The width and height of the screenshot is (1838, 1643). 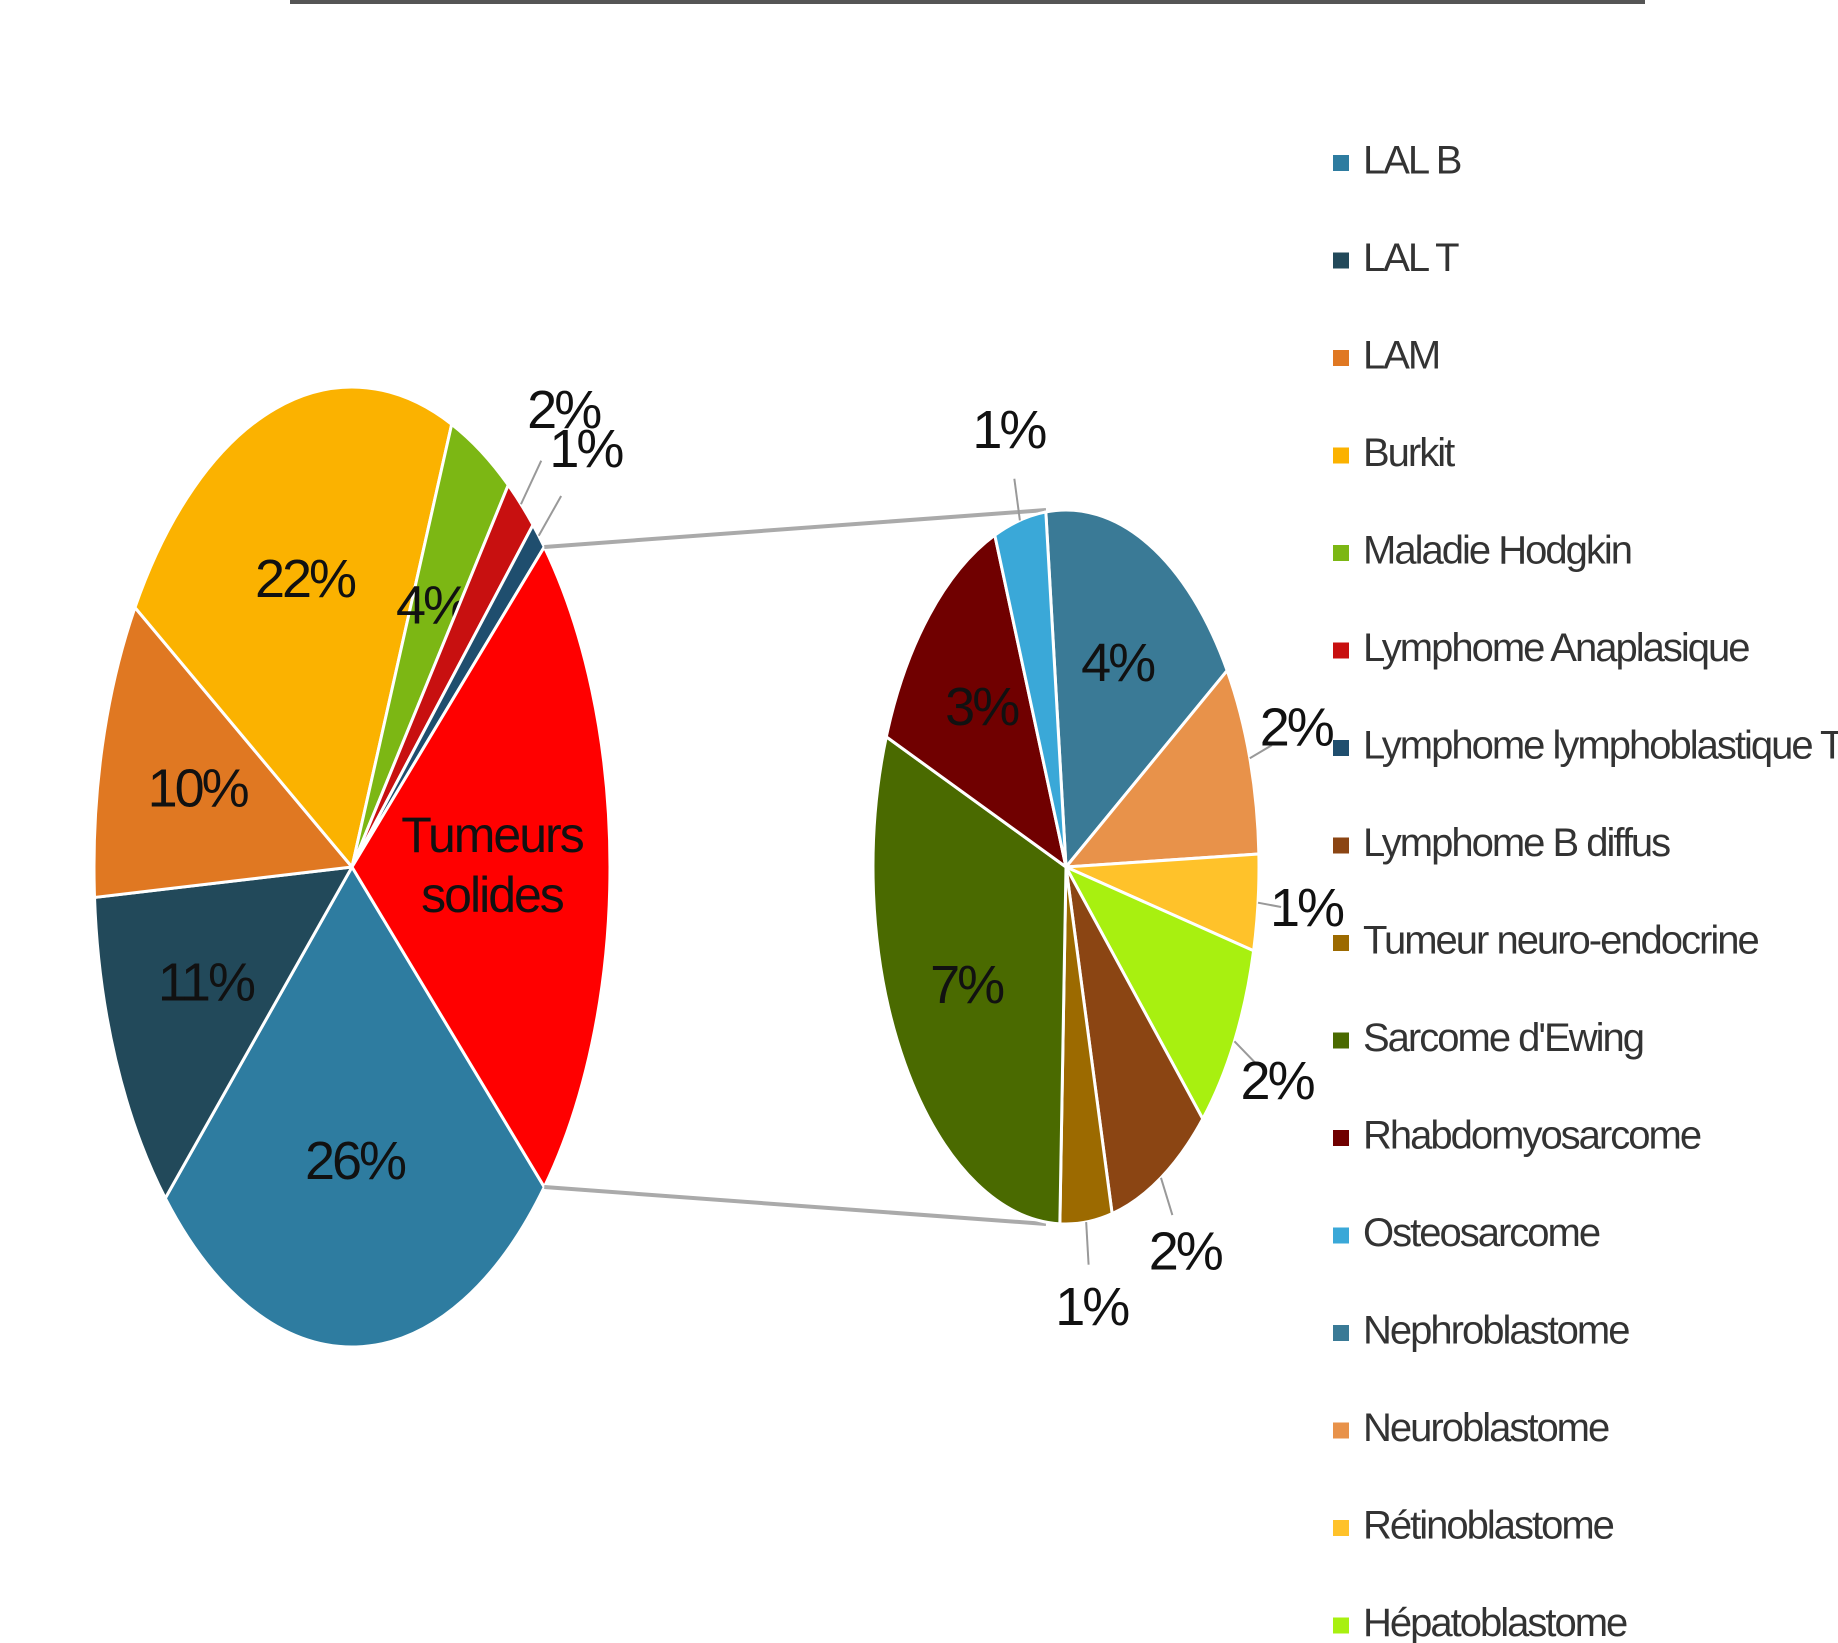 What do you see at coordinates (355, 1161) in the screenshot?
I see `data-label: 26%` at bounding box center [355, 1161].